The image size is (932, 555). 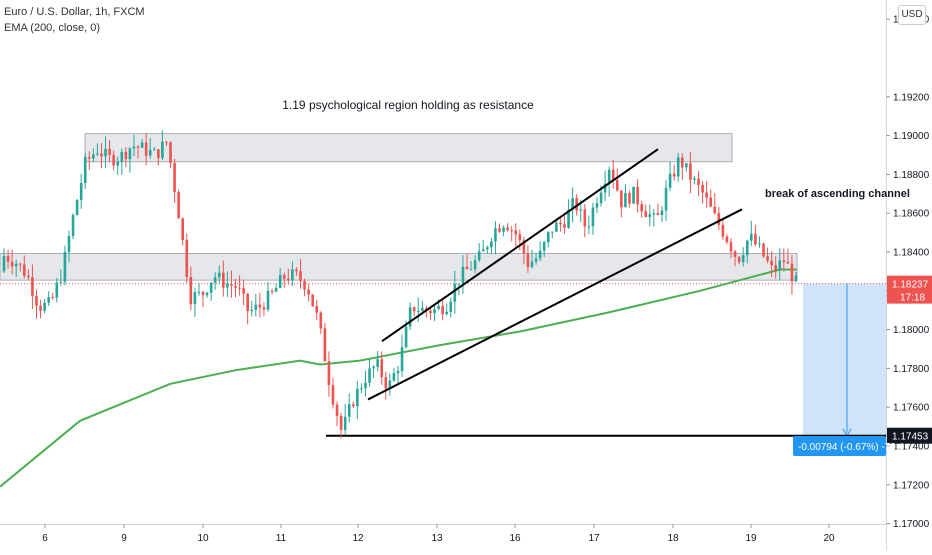 What do you see at coordinates (912, 15) in the screenshot?
I see `currency-button: USD` at bounding box center [912, 15].